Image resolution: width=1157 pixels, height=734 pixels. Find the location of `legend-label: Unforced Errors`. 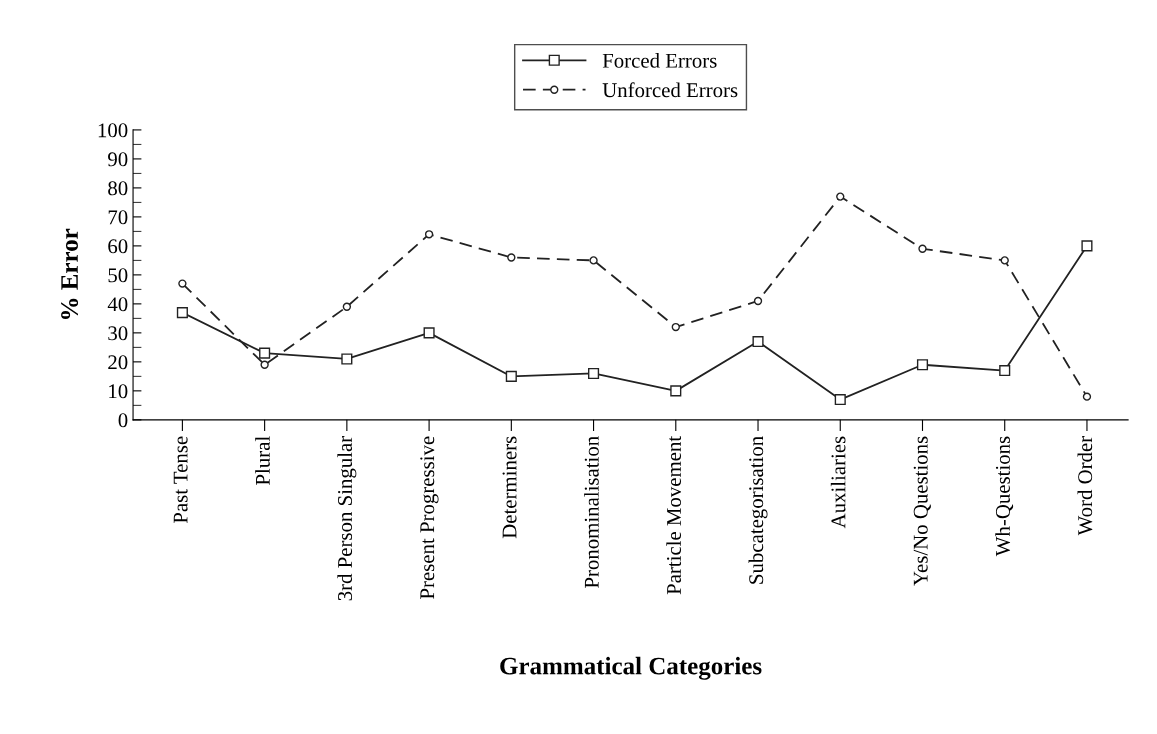

legend-label: Unforced Errors is located at coordinates (670, 90).